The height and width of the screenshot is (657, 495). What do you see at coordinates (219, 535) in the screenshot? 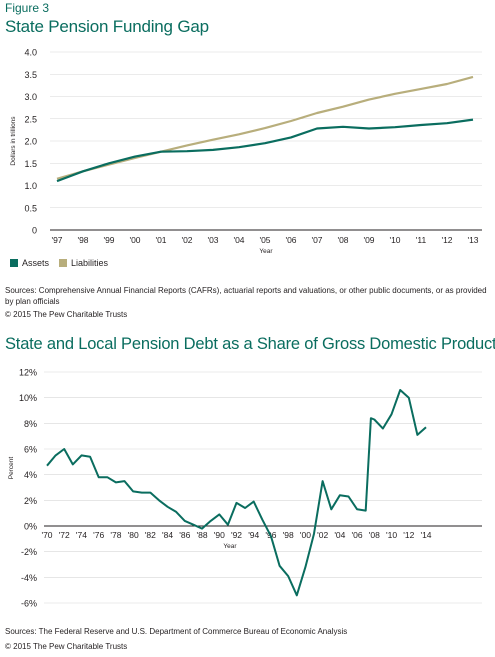
I see `x-tick-label: '90` at bounding box center [219, 535].